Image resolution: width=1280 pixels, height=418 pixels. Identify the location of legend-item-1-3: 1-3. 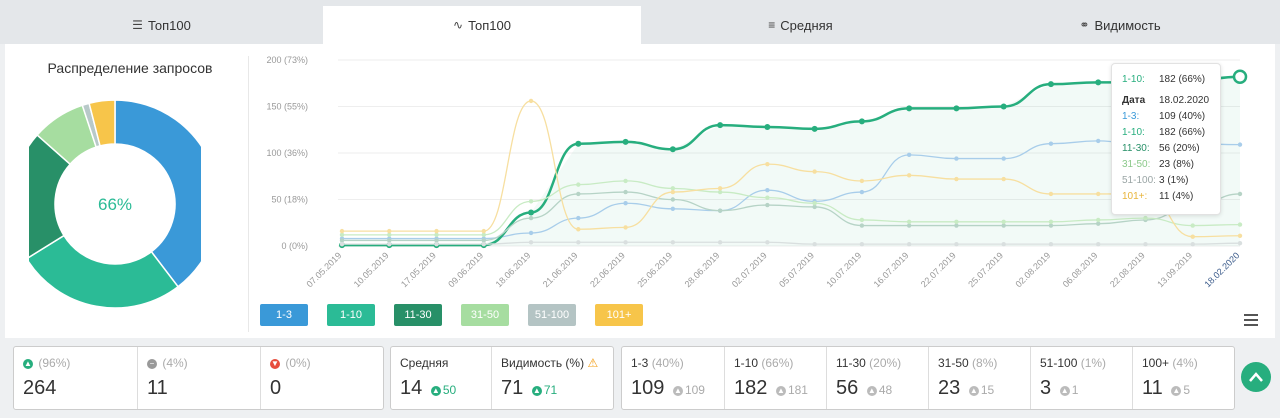
(284, 315).